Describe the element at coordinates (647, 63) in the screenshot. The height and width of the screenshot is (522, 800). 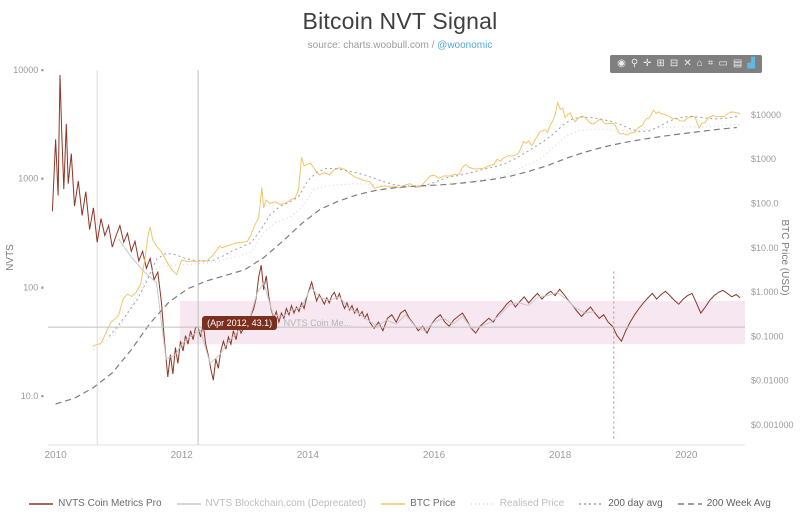
I see `pan-icon: ✛` at that location.